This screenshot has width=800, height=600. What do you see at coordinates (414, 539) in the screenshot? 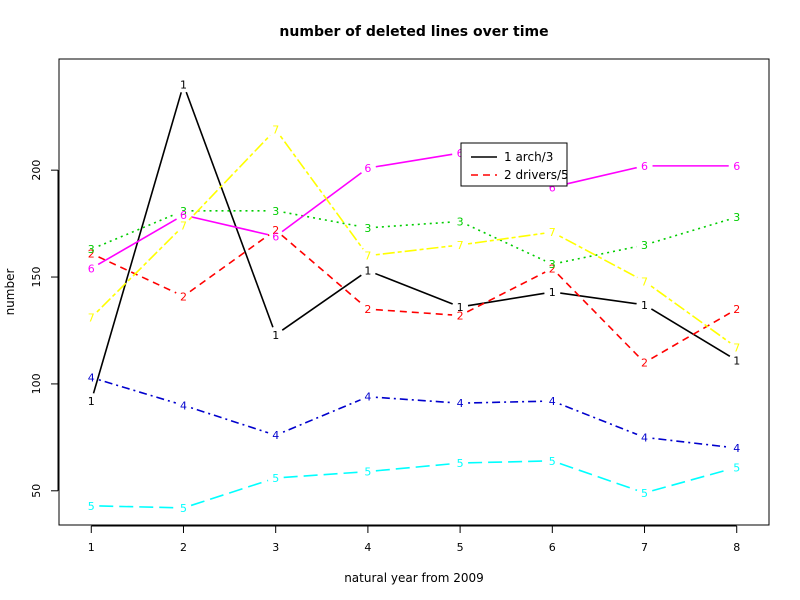
I see `x-axis: 1 2 3 4 5 6 7 8` at bounding box center [414, 539].